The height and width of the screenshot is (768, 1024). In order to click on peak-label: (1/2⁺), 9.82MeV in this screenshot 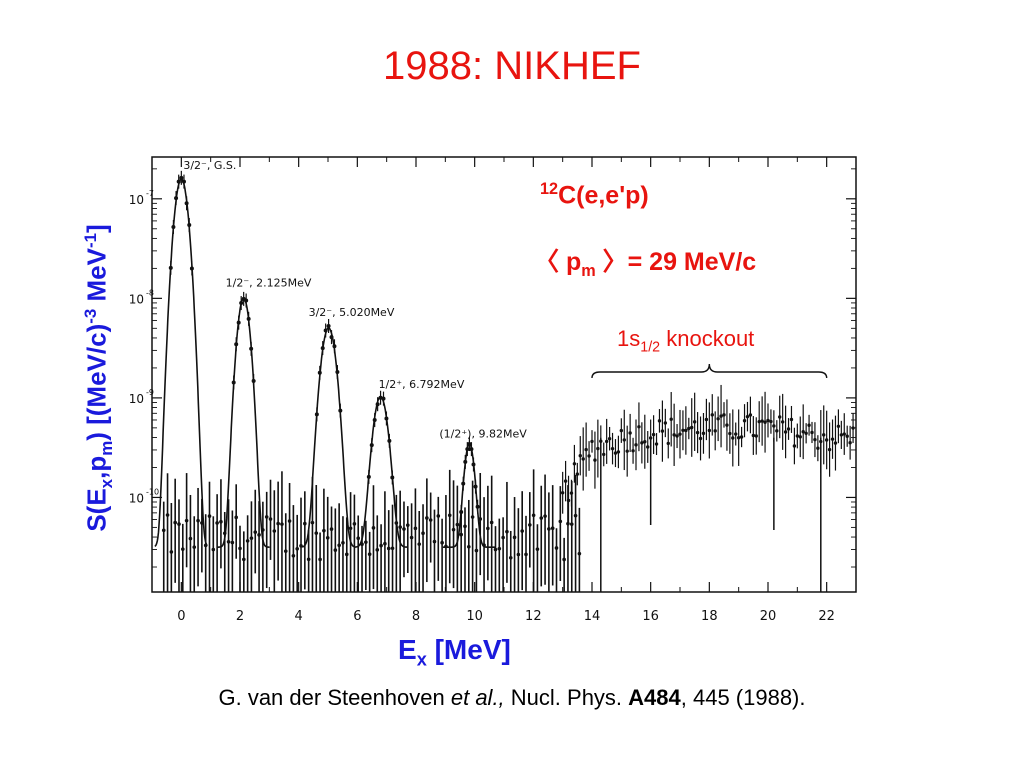, I will do `click(483, 434)`.